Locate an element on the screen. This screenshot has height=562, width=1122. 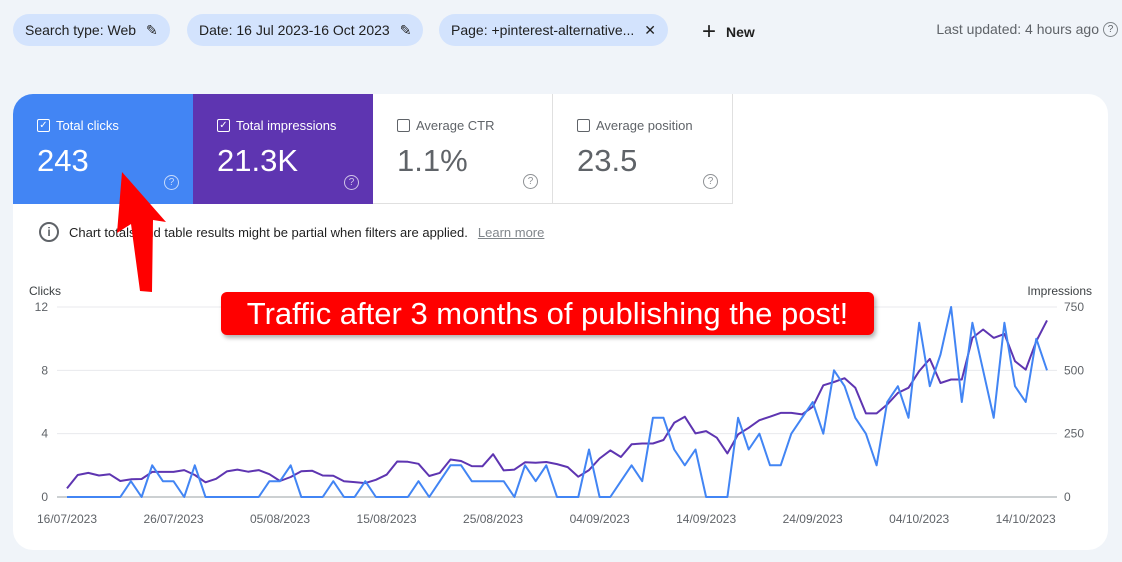
filter-chip-search-type: Search type: Web ✎ is located at coordinates (91, 30).